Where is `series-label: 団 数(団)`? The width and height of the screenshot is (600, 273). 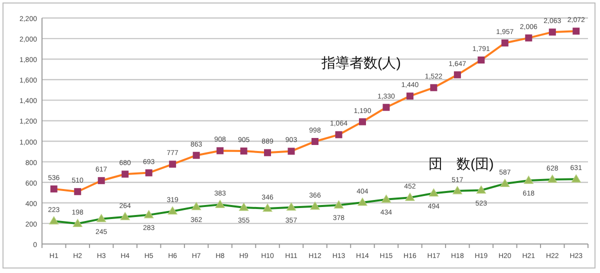 series-label: 団 数(団) is located at coordinates (461, 163).